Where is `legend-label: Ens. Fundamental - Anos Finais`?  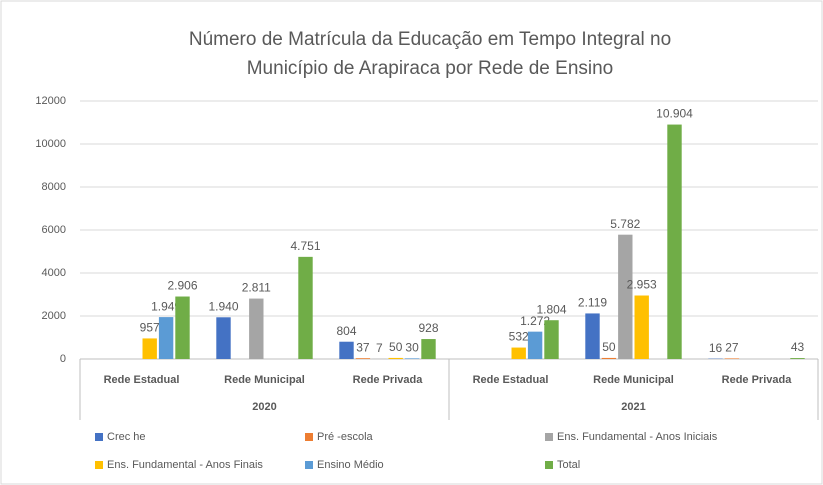
legend-label: Ens. Fundamental - Anos Finais is located at coordinates (185, 465).